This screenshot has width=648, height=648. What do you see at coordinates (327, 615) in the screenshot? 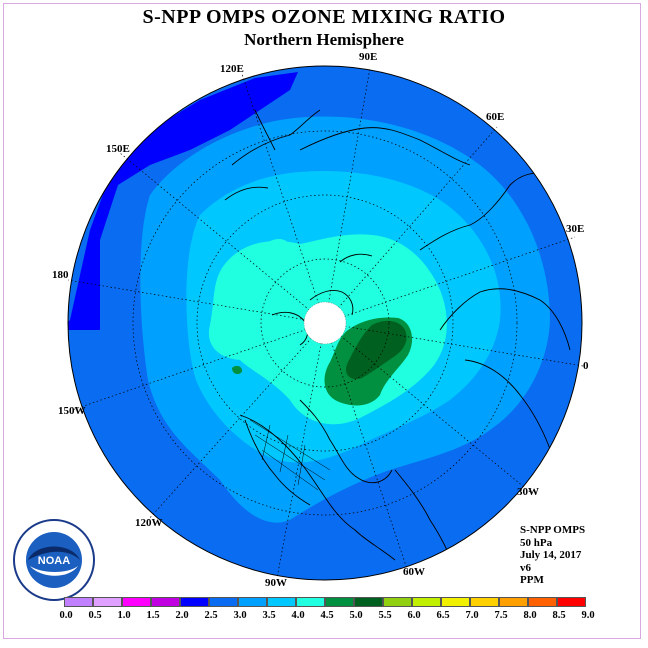
I see `colorbar-tick-label: 4.5` at bounding box center [327, 615].